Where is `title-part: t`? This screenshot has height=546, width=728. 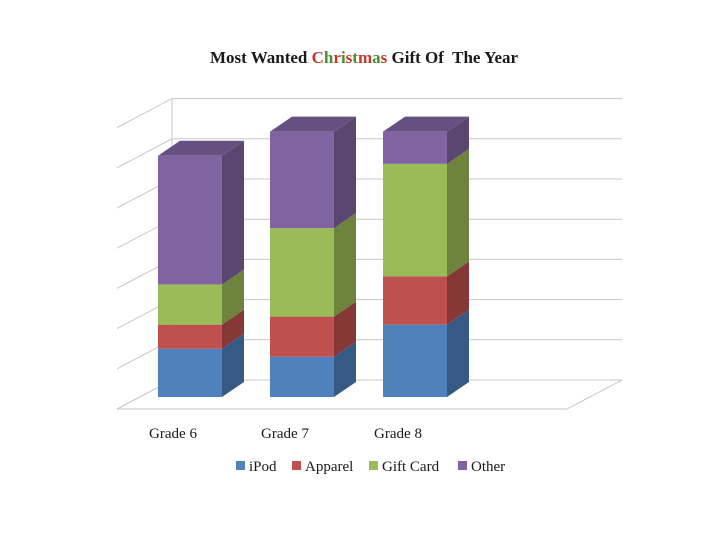
title-part: t is located at coordinates (355, 57).